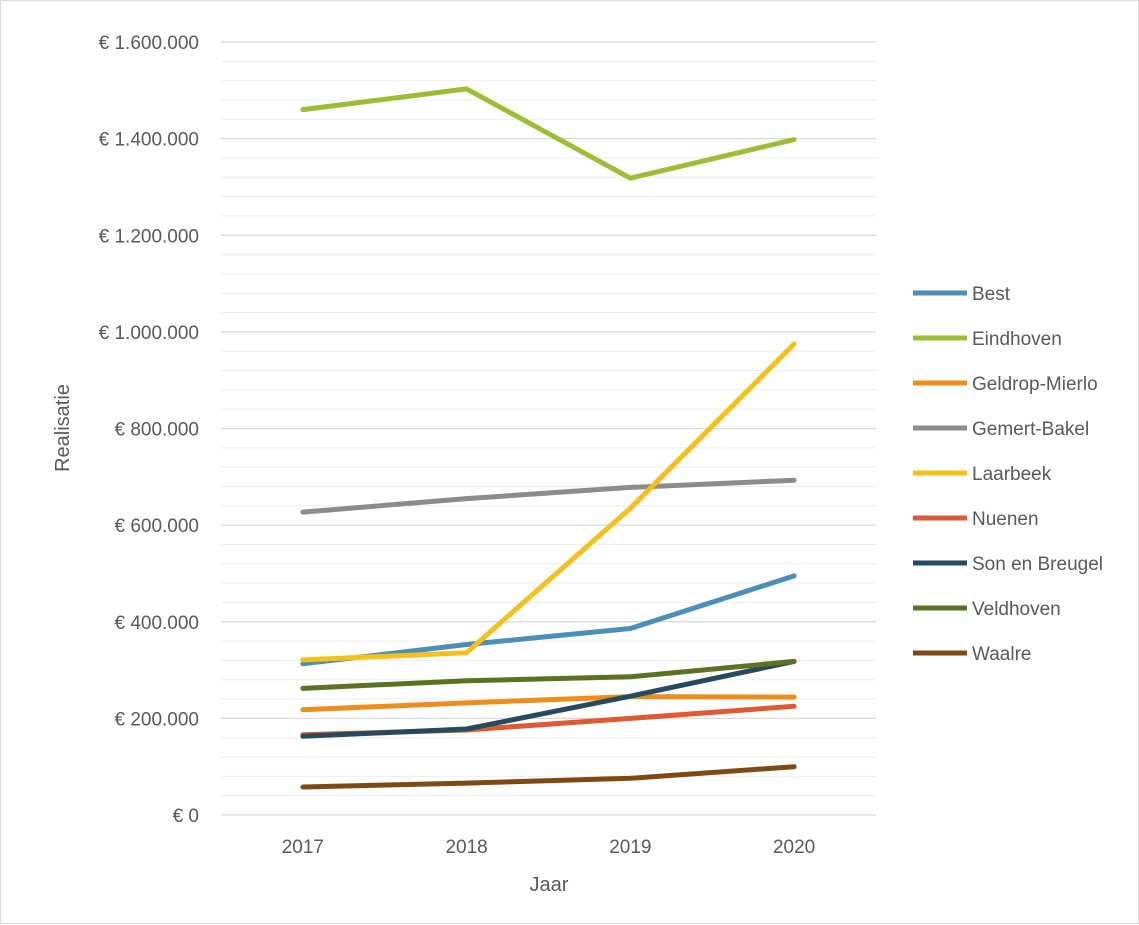 The height and width of the screenshot is (925, 1139). Describe the element at coordinates (149, 333) in the screenshot. I see `y-tick-label: € 1.000.000` at that location.